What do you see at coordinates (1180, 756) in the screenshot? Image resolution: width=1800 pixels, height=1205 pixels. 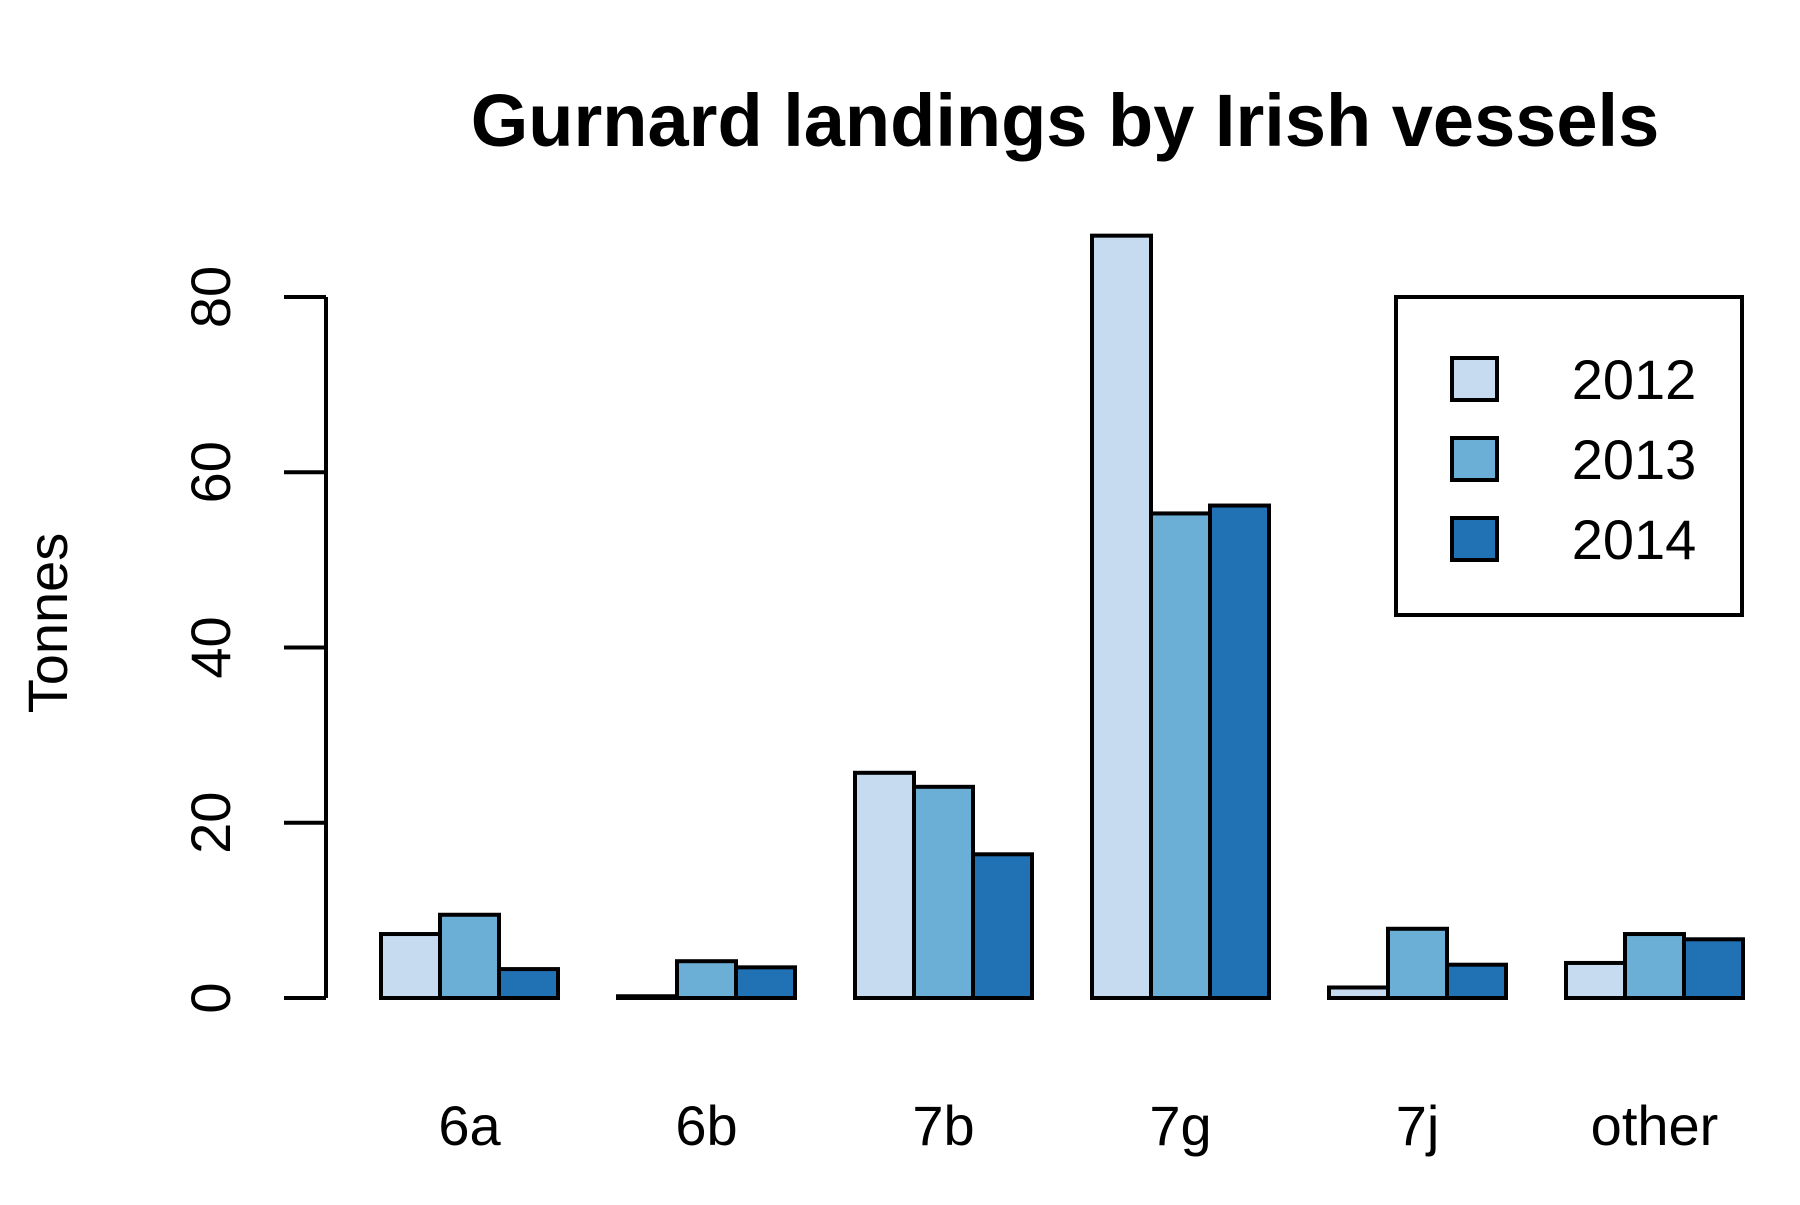 I see `bar-7g-2013` at bounding box center [1180, 756].